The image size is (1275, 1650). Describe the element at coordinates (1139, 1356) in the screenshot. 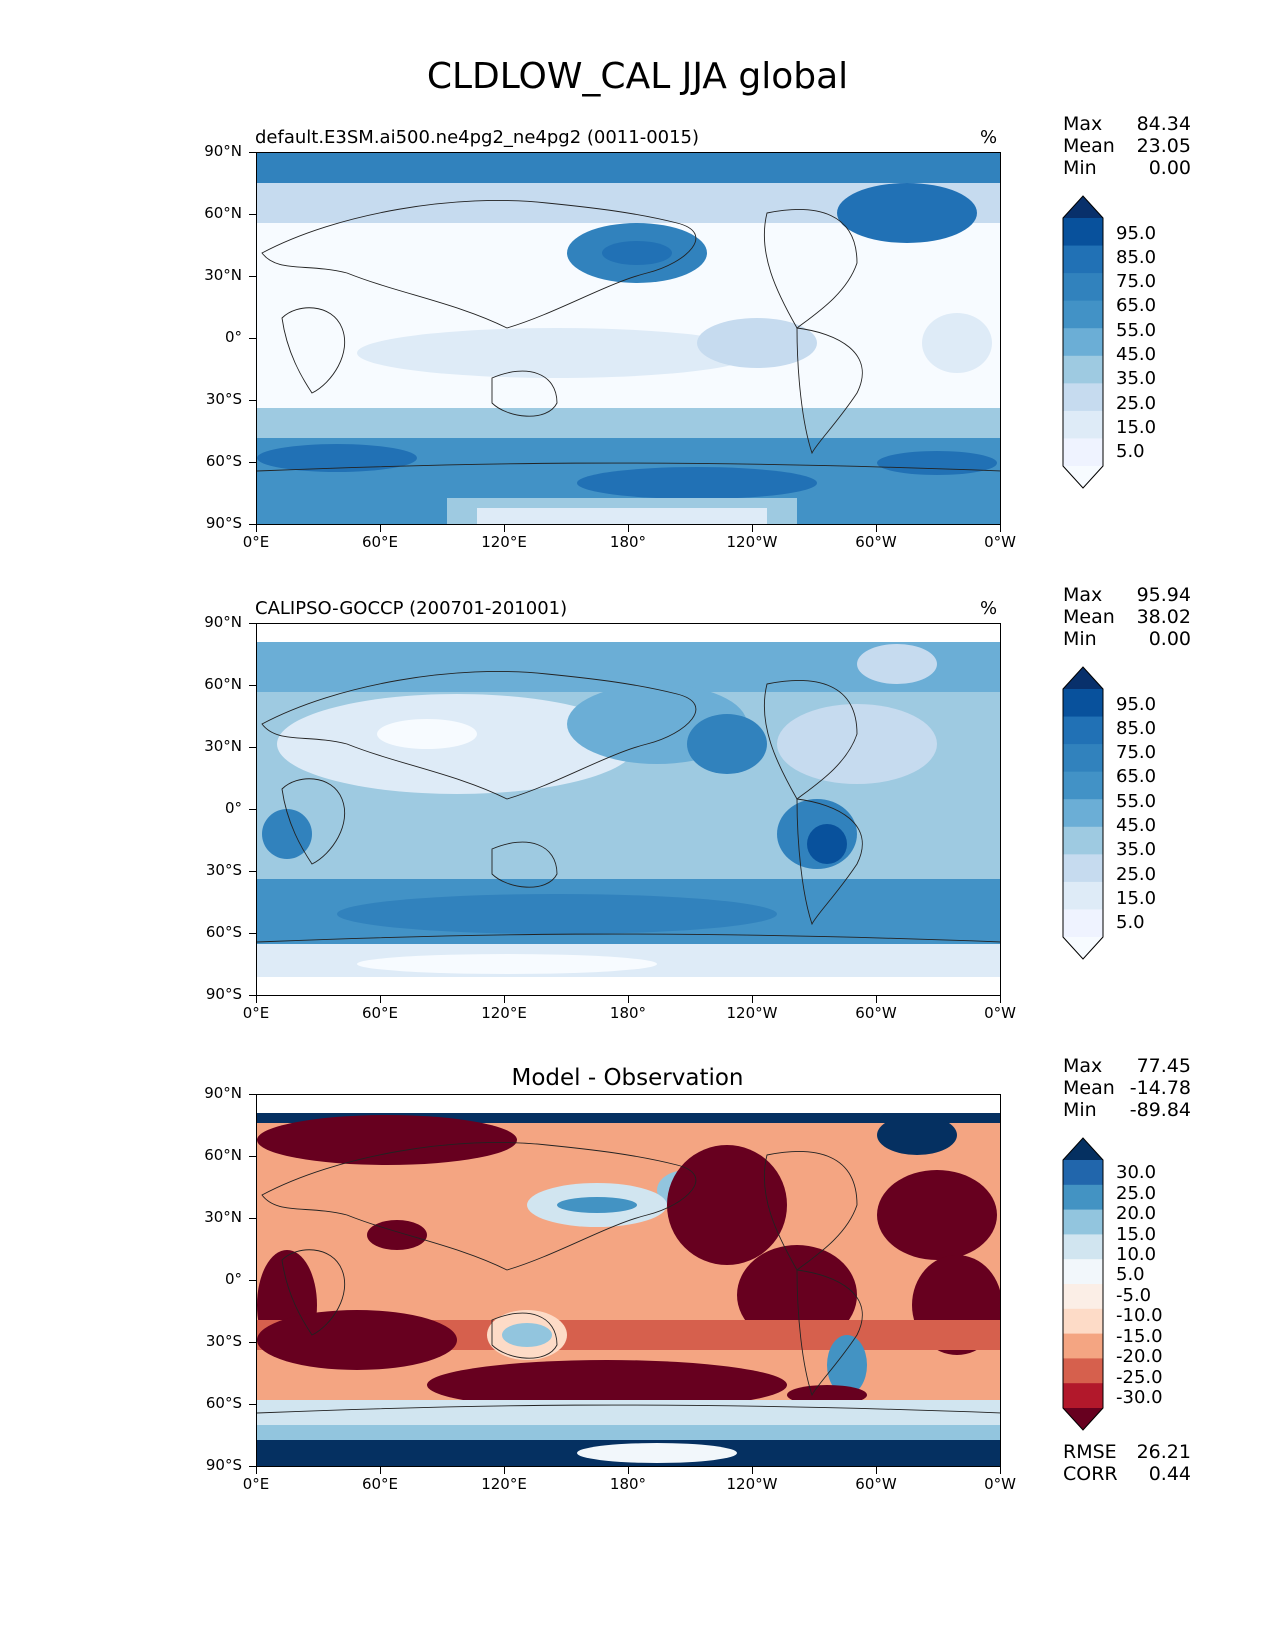

I see `colorbar-tick: -20.0` at that location.